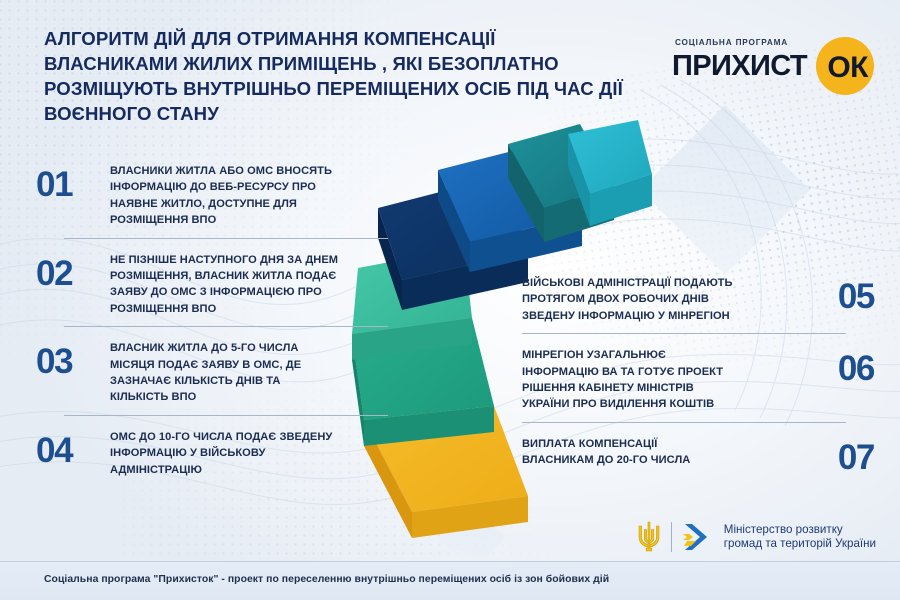 The height and width of the screenshot is (600, 900). I want to click on logo-badge-text: ОК, so click(847, 67).